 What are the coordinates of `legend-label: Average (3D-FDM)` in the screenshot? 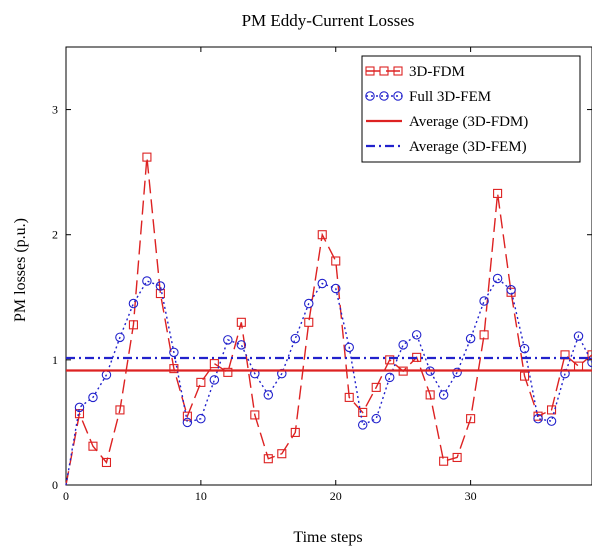 It's located at (468, 122).